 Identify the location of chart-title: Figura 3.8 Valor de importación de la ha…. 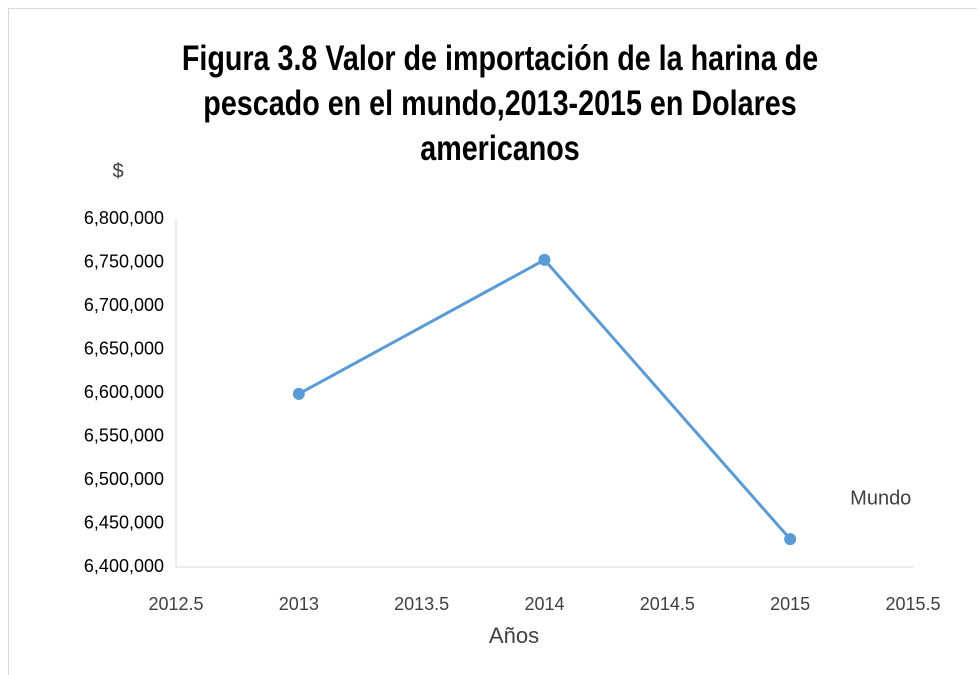
(500, 103).